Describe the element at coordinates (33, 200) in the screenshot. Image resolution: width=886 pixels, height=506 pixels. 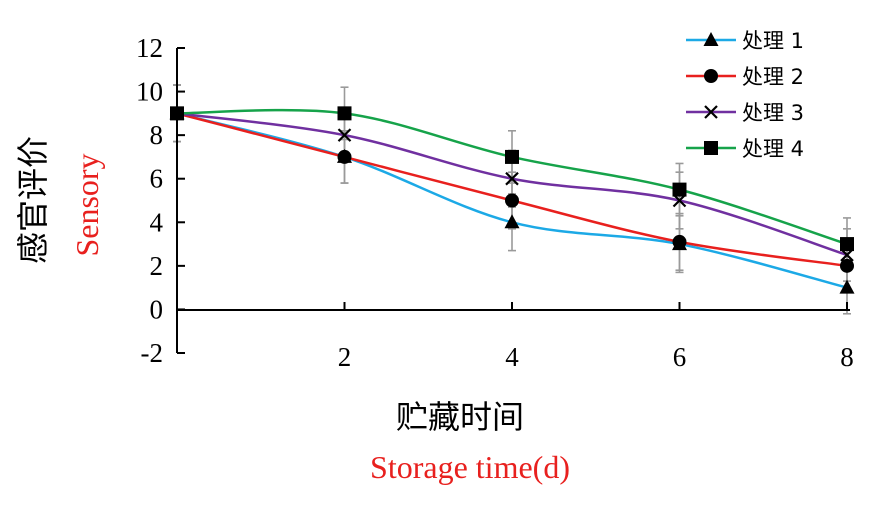
I see `y-axis-title-zh: 感官评价` at that location.